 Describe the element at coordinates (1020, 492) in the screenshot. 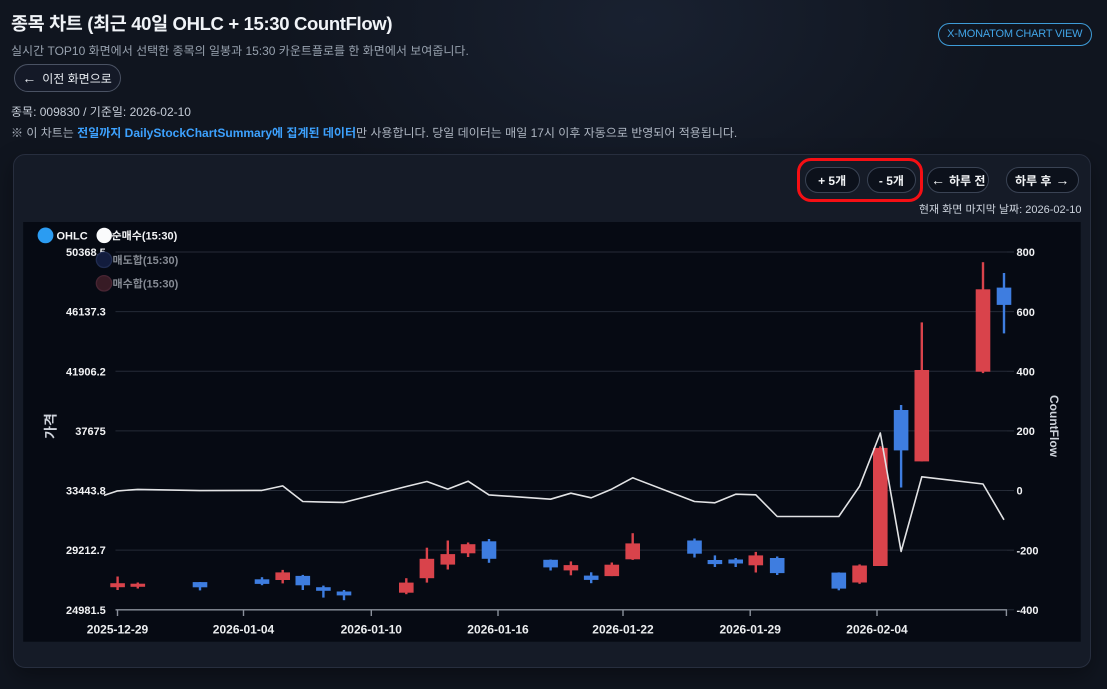

I see `svg-text: 0` at that location.